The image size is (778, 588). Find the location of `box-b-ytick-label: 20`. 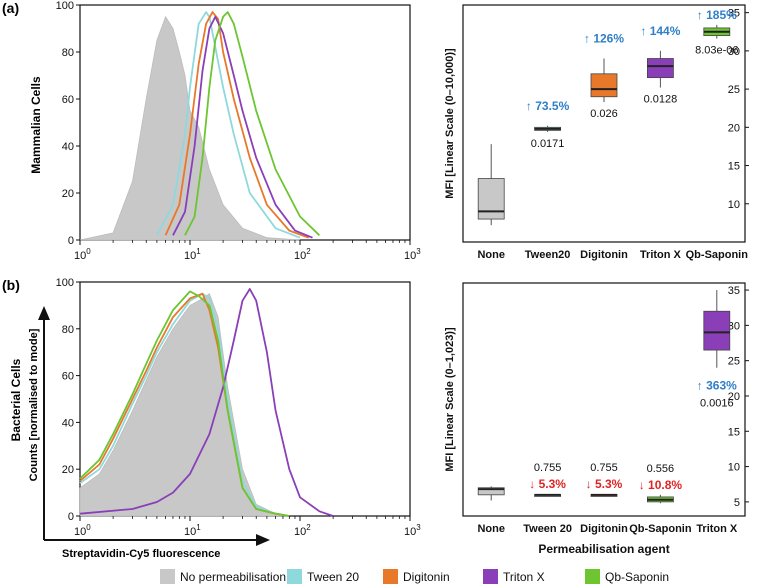

box-b-ytick-label: 20 is located at coordinates (734, 397).